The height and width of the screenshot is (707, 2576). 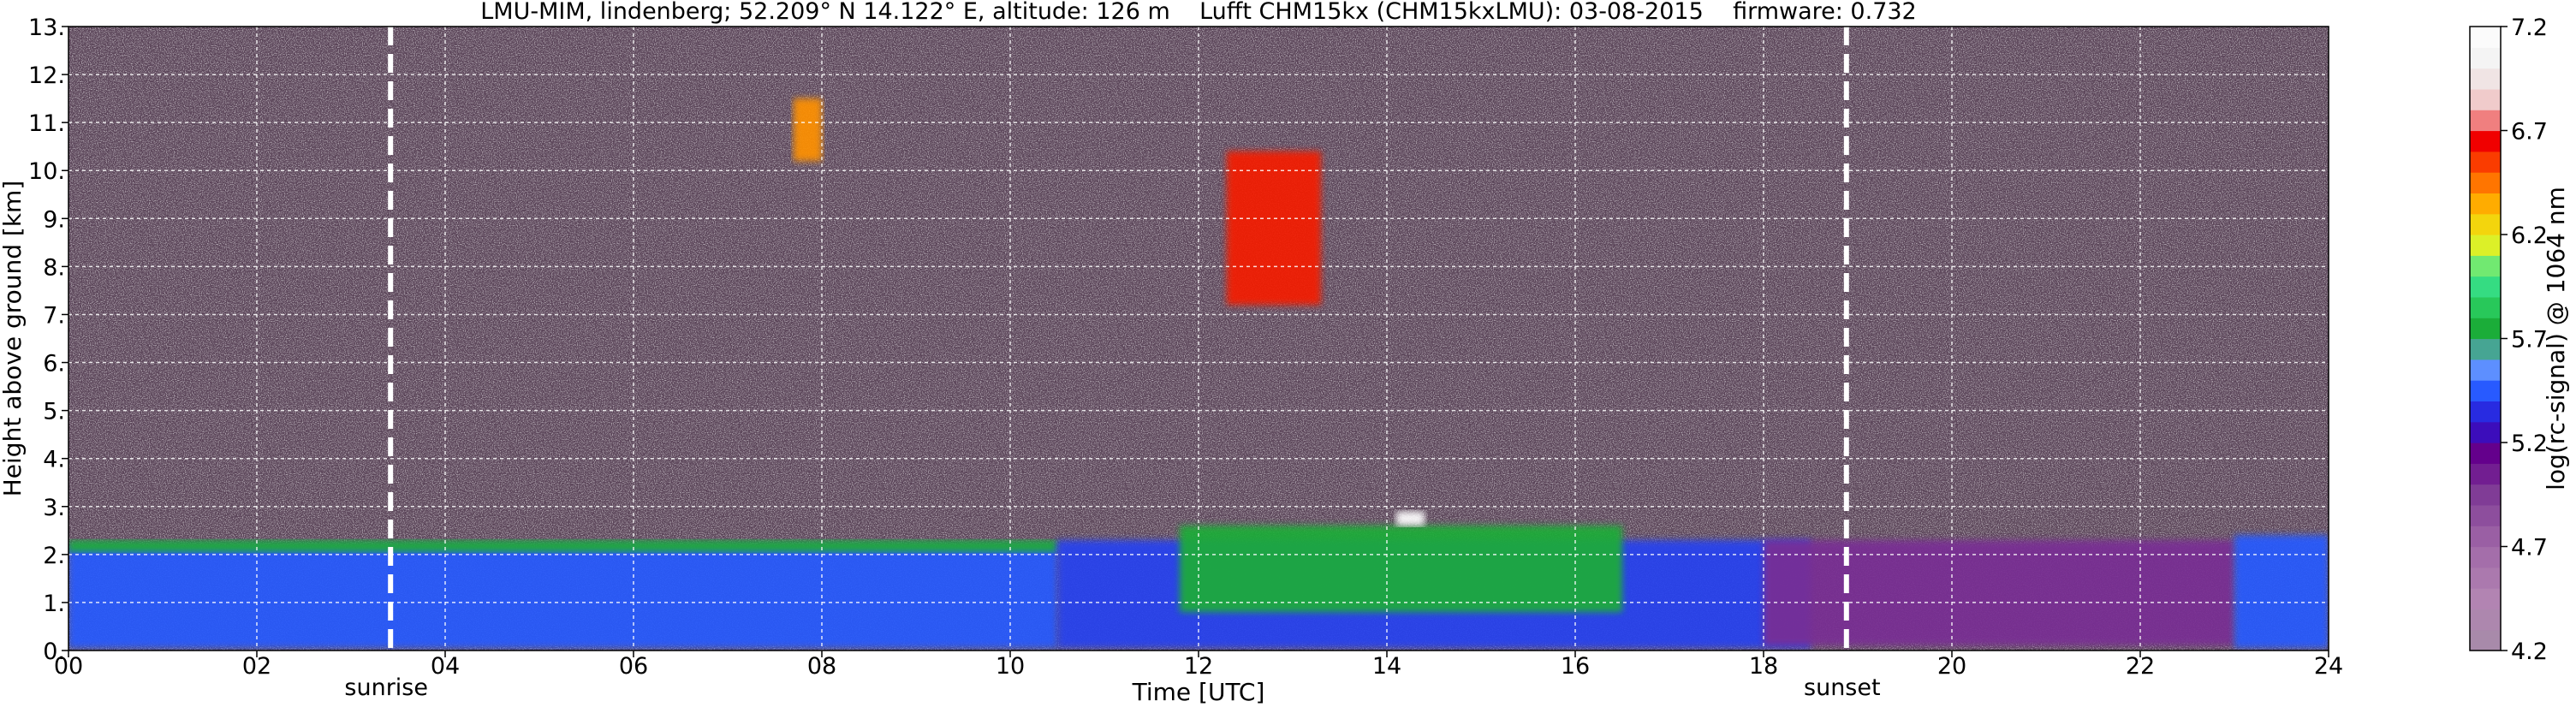 What do you see at coordinates (54, 604) in the screenshot?
I see `y-tick-label-1: 1.` at bounding box center [54, 604].